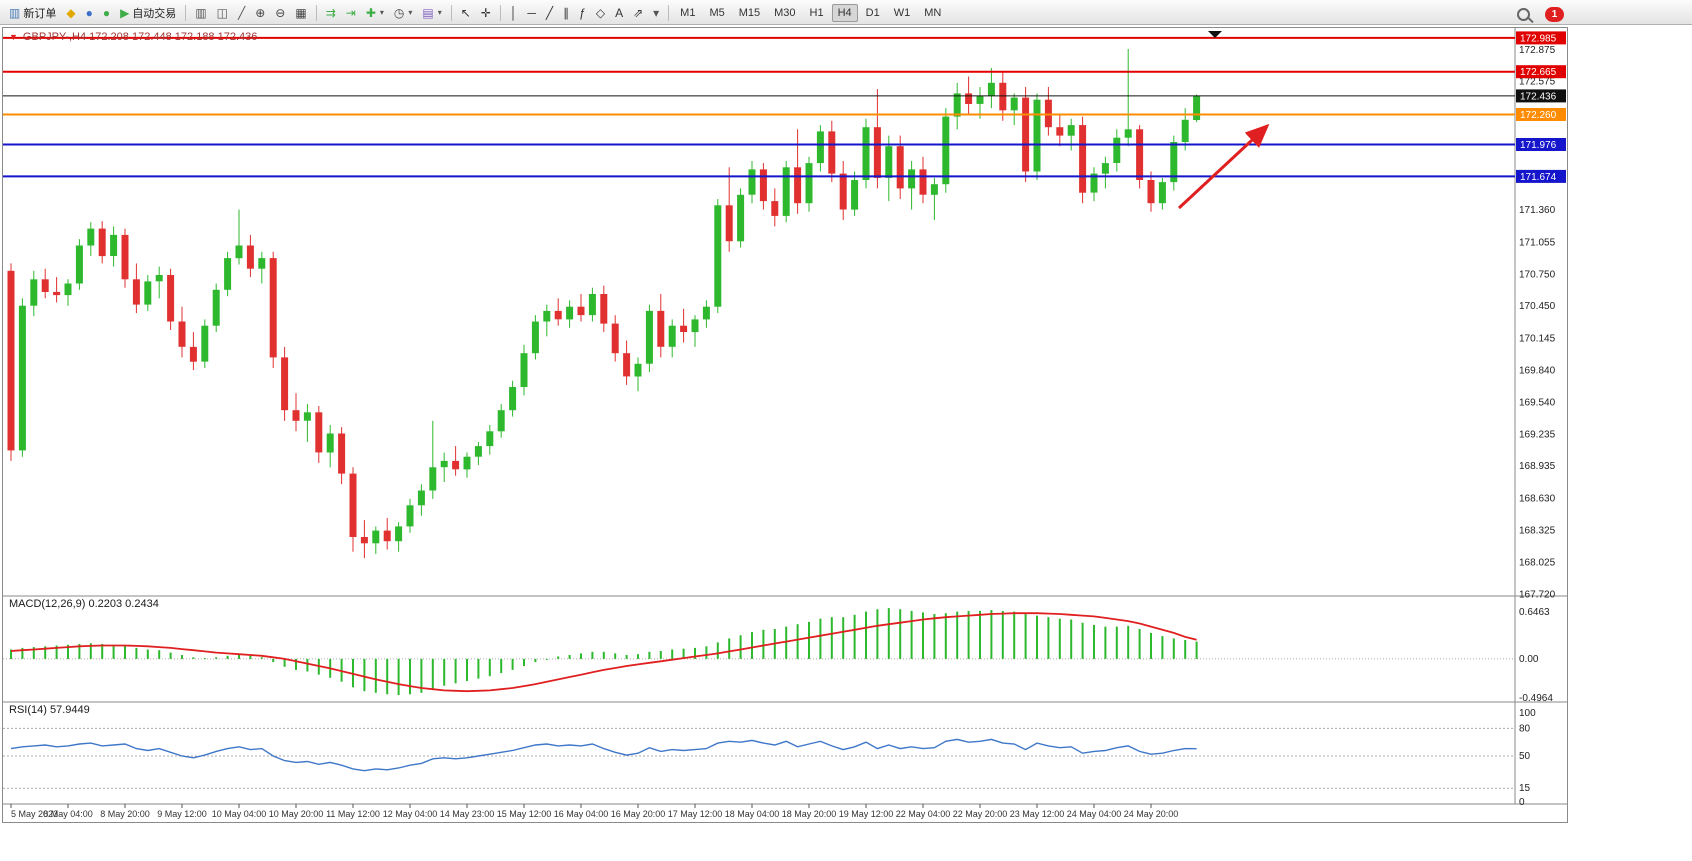  I want to click on equidistant-channel-icon: ∥, so click(566, 13).